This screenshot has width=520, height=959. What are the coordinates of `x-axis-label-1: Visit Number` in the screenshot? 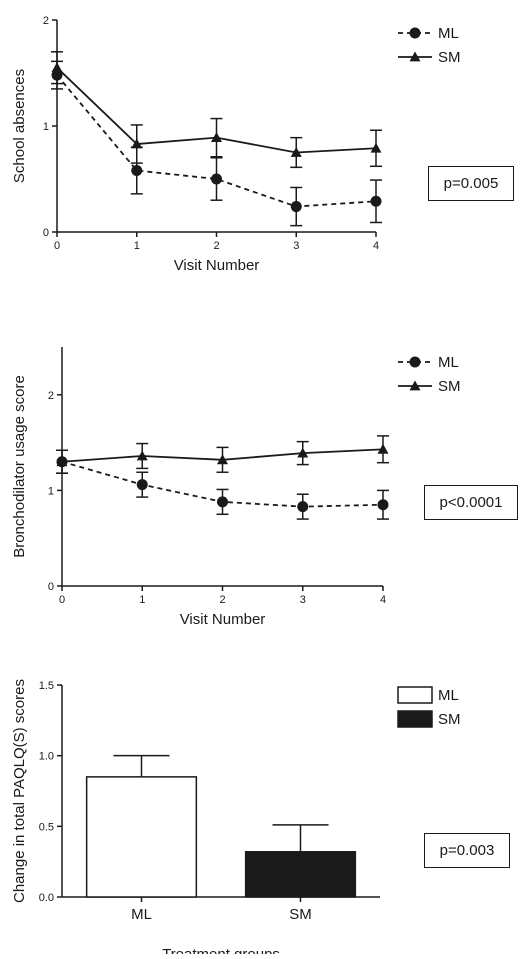 It's located at (223, 619).